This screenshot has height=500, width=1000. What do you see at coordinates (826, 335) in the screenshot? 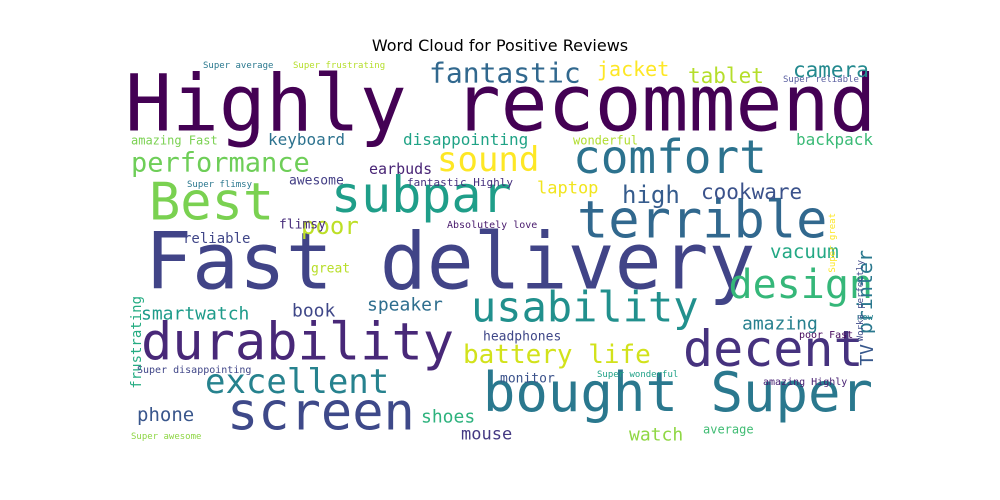
I see `word-59: poor Fast` at bounding box center [826, 335].